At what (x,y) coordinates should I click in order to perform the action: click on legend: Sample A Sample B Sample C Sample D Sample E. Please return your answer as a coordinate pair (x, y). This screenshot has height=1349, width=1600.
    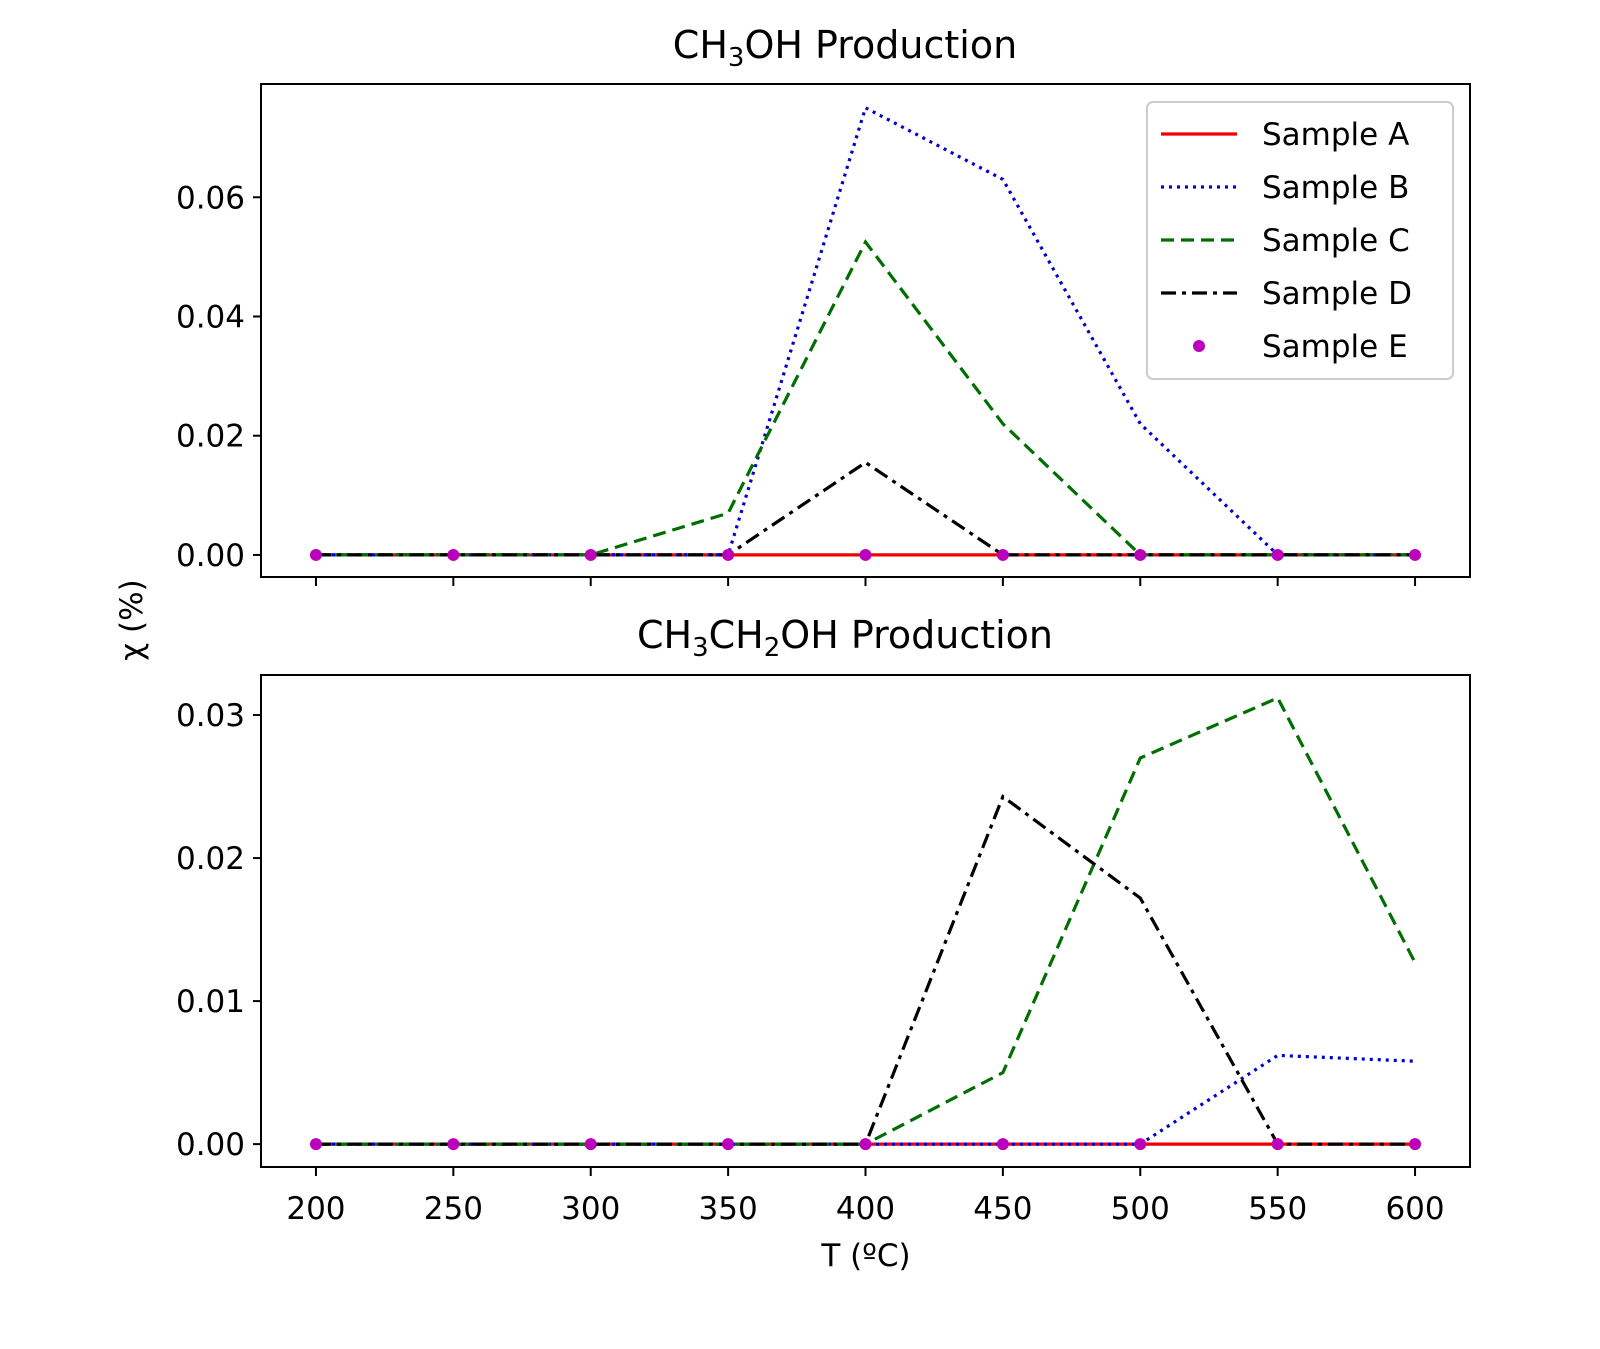
    Looking at the image, I should click on (1300, 240).